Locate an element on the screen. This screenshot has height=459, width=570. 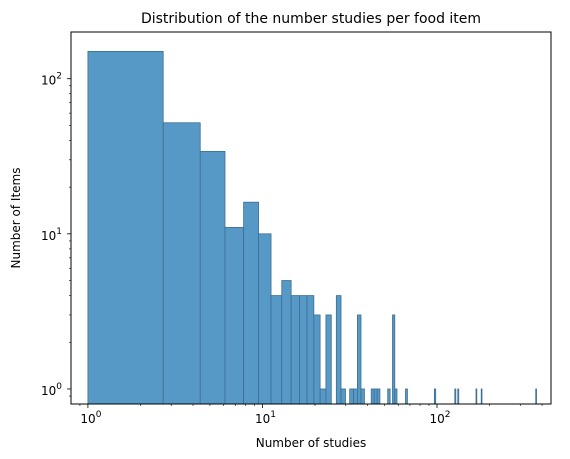
y-axis-label: Number of Items is located at coordinates (16, 218).